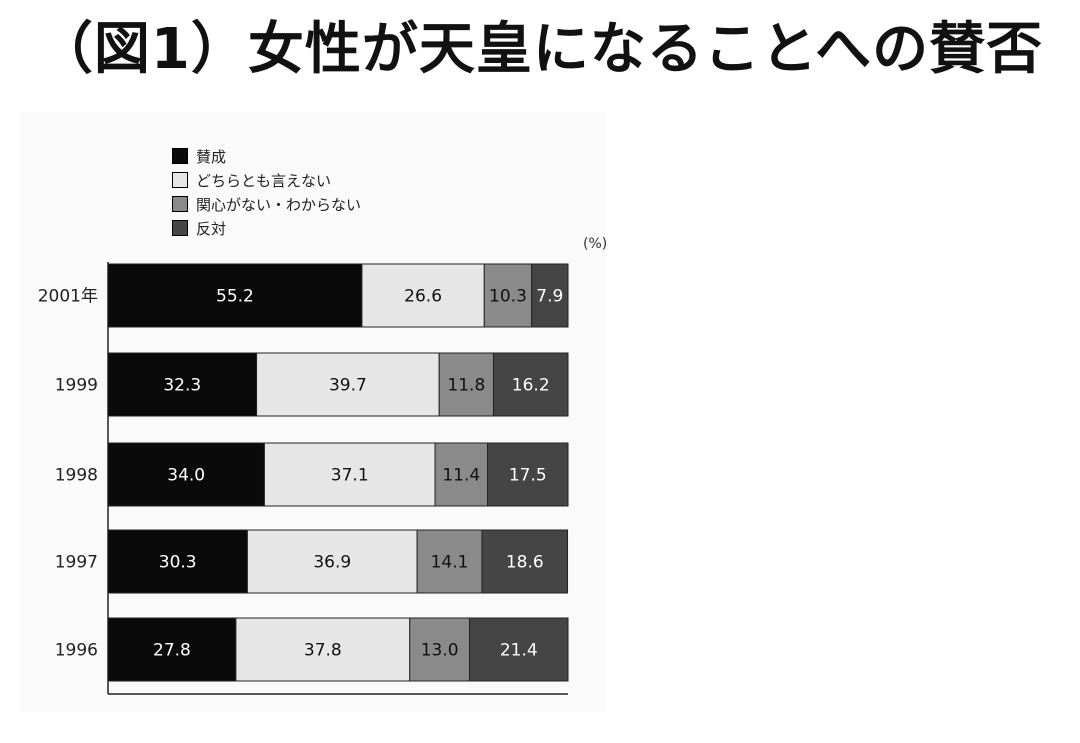 This screenshot has width=1080, height=743. I want to click on data-label-support: 32.3, so click(182, 386).